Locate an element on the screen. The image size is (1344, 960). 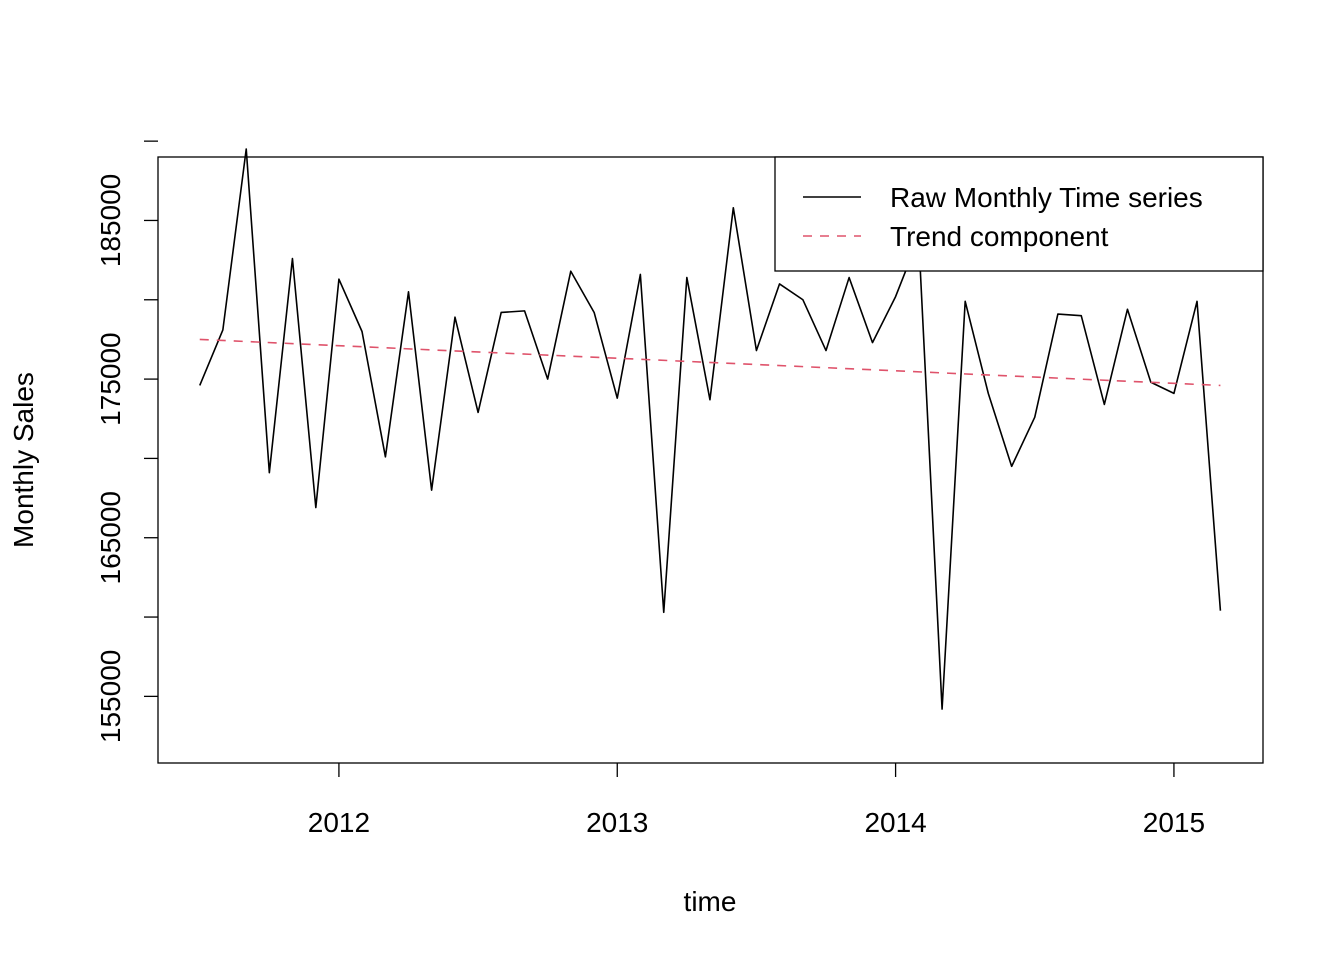
y-tick-label: 185000 is located at coordinates (110, 220).